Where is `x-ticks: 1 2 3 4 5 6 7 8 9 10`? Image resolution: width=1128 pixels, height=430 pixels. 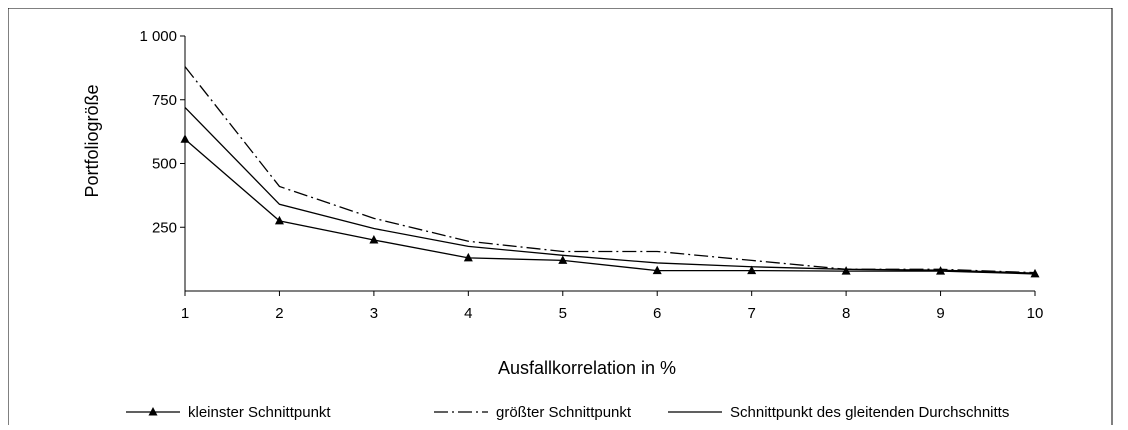
x-ticks: 1 2 3 4 5 6 7 8 9 10 is located at coordinates (612, 306).